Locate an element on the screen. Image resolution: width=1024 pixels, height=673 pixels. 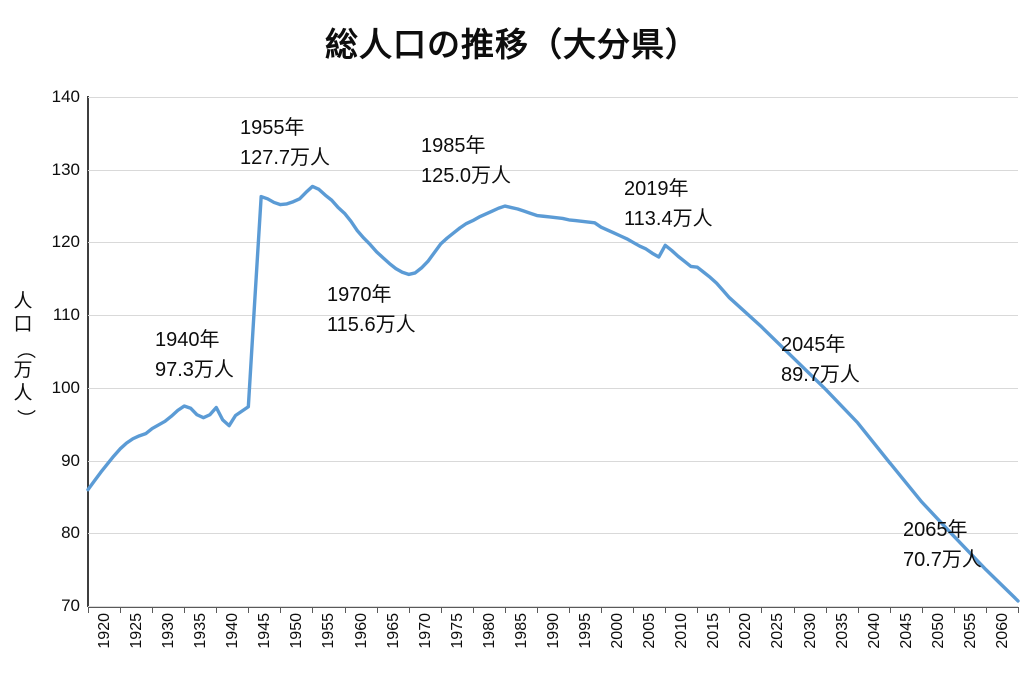
annotation-year-label: 1940年 is located at coordinates (187, 340).